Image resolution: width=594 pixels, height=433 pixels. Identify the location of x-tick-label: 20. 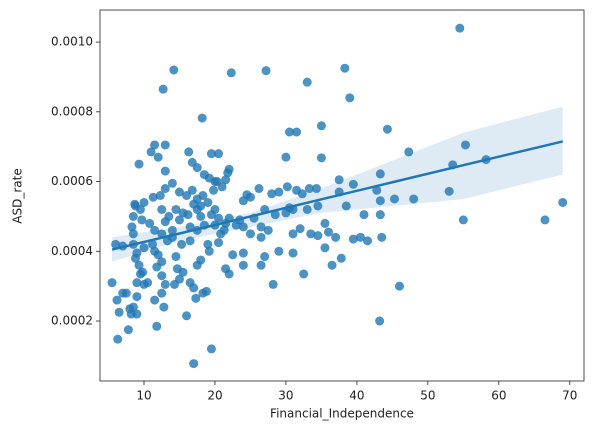
(214, 396).